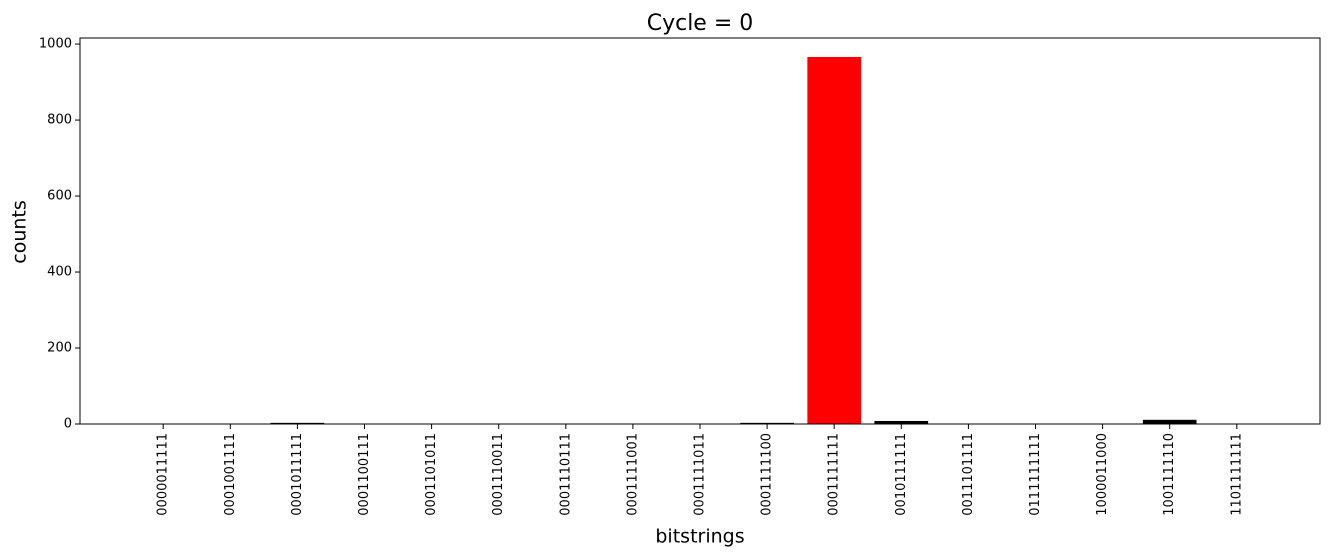  What do you see at coordinates (968, 474) in the screenshot?
I see `x-tick-label: 0011101111` at bounding box center [968, 474].